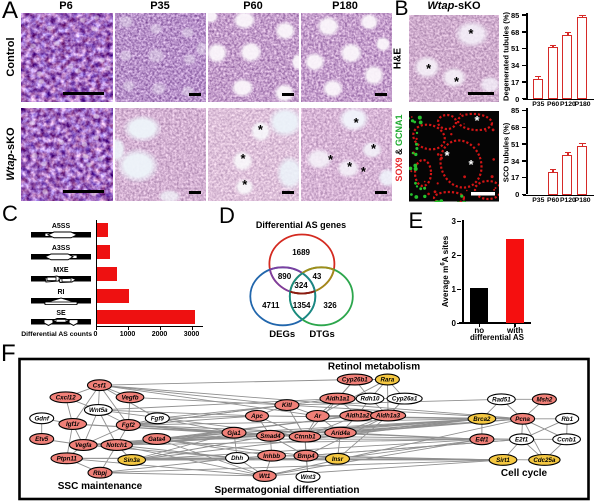 Image resolution: width=600 pixels, height=504 pixels. I want to click on svg-text: Igf1r, so click(73, 424).